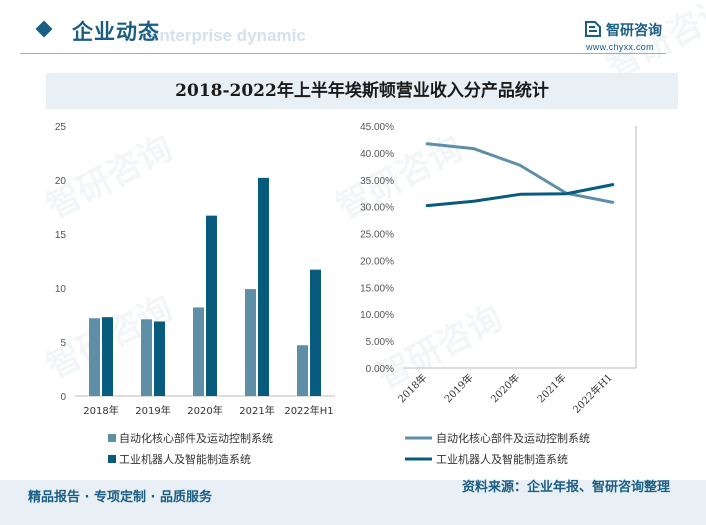 This screenshot has width=706, height=525. I want to click on section-title: 企业动态, so click(116, 32).